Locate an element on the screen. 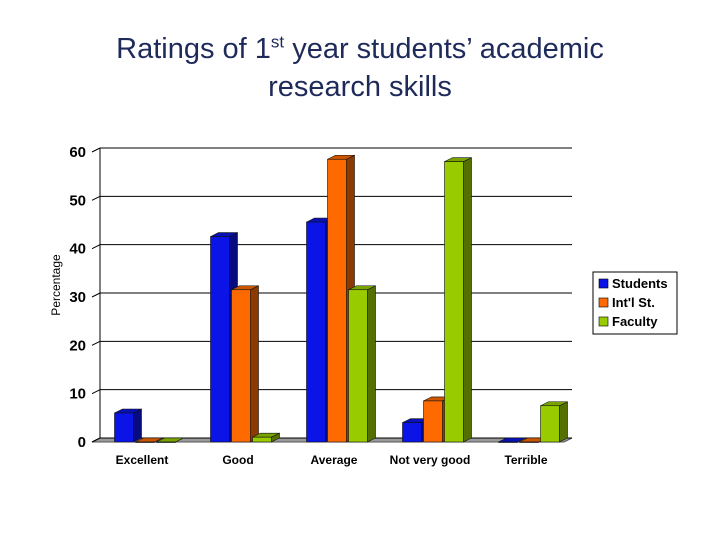 The image size is (720, 540). bar-students-excellent is located at coordinates (128, 425).